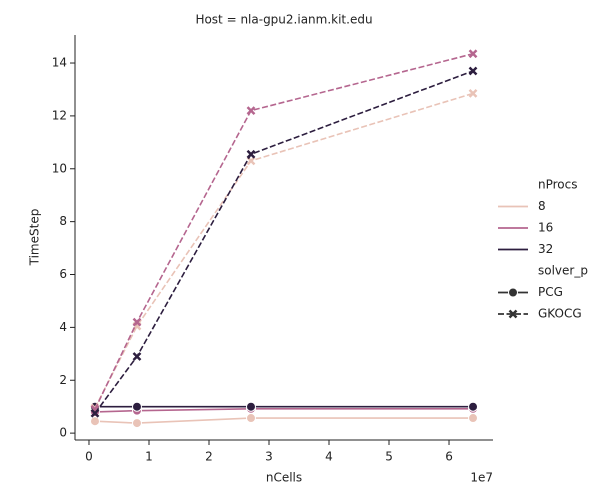  Describe the element at coordinates (449, 457) in the screenshot. I see `x-tick-label: 6` at that location.